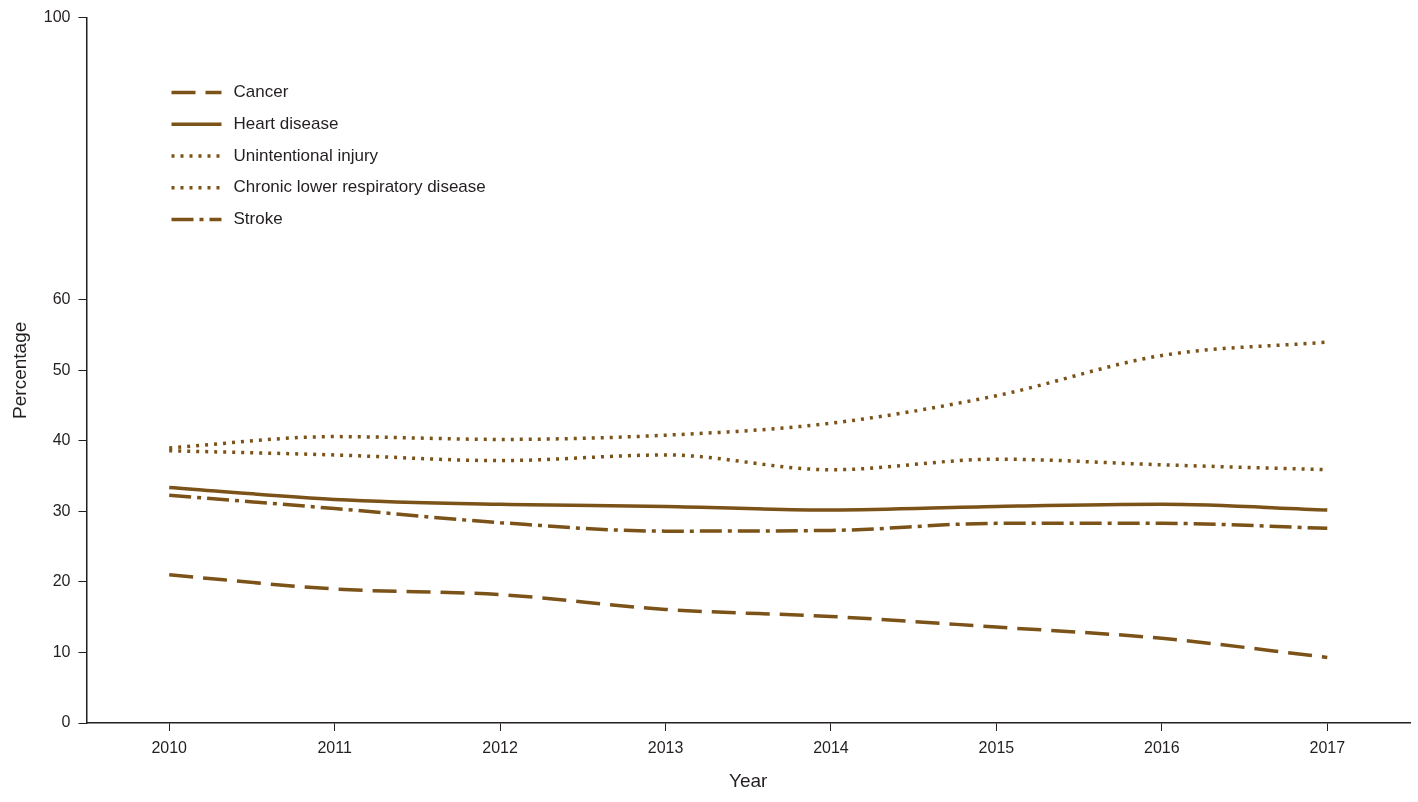 The height and width of the screenshot is (802, 1418). I want to click on y-tick-label: 20, so click(61, 581).